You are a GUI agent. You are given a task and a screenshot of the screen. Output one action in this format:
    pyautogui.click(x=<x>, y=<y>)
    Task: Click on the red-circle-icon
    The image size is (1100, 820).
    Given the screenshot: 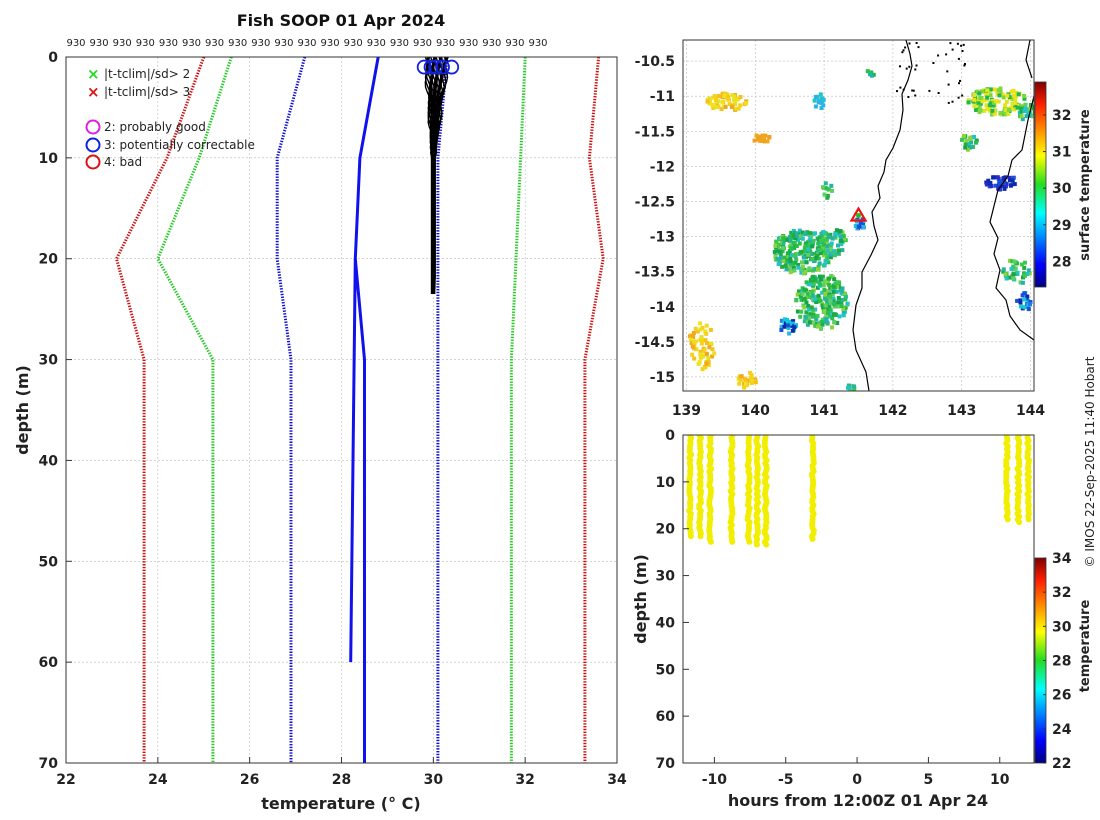 What is the action you would take?
    pyautogui.click(x=93, y=162)
    